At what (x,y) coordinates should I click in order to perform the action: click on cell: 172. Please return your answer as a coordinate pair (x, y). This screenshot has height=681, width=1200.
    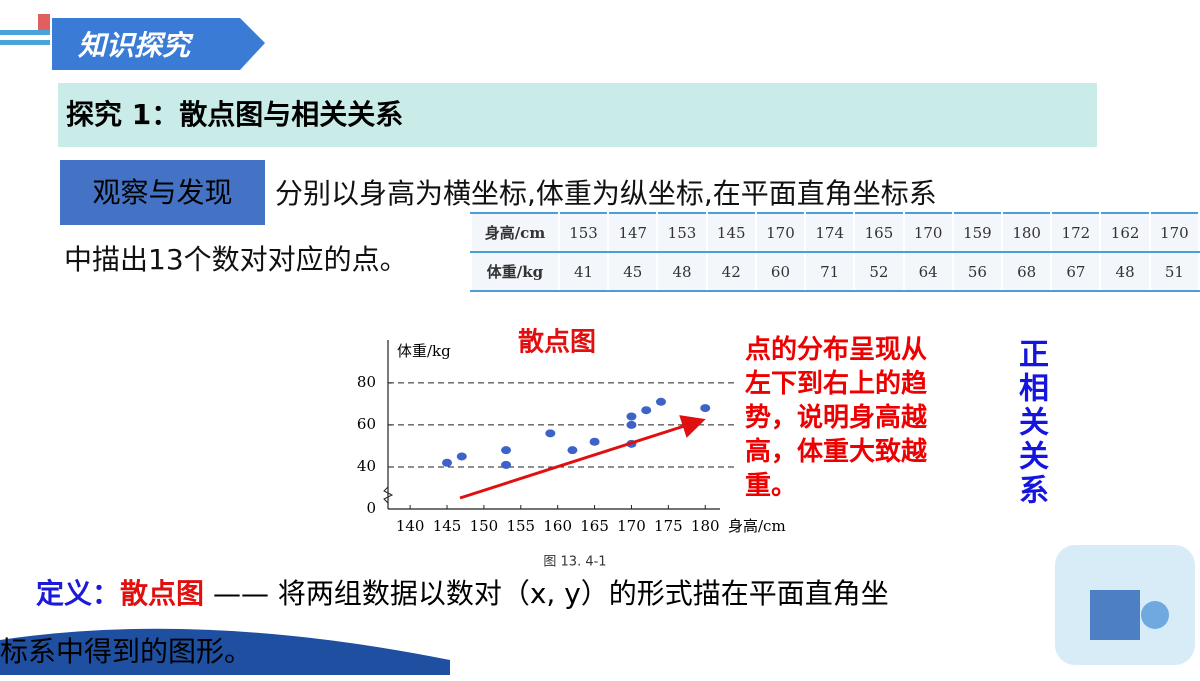
    Looking at the image, I should click on (1076, 232).